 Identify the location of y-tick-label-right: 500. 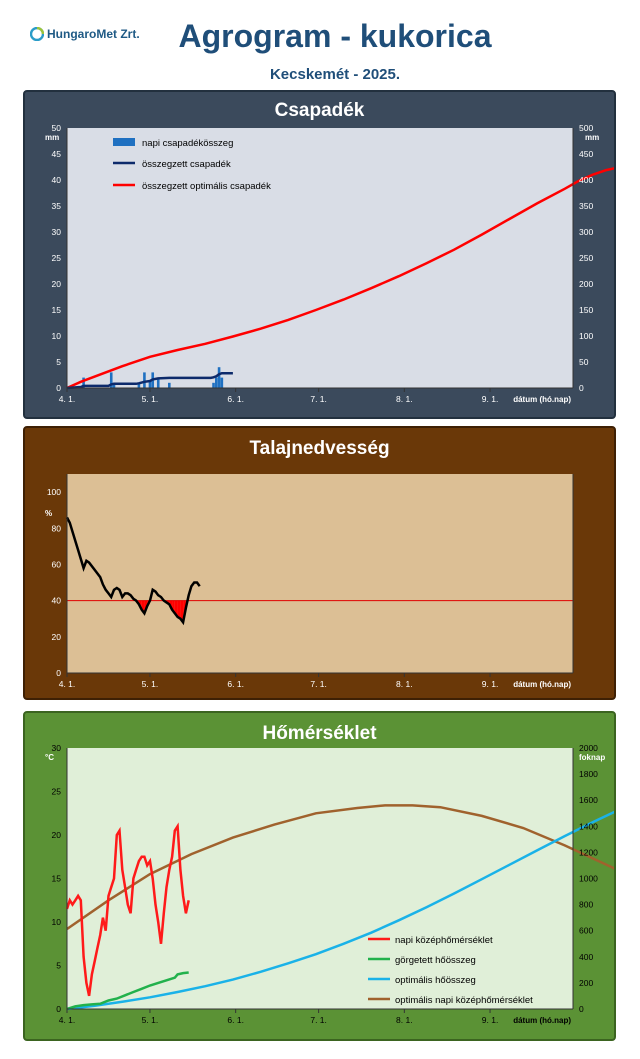
(586, 128).